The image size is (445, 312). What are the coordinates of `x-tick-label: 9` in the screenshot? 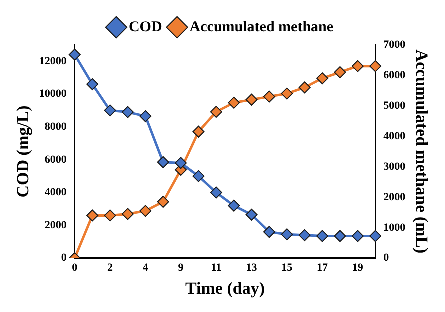 It's located at (181, 268).